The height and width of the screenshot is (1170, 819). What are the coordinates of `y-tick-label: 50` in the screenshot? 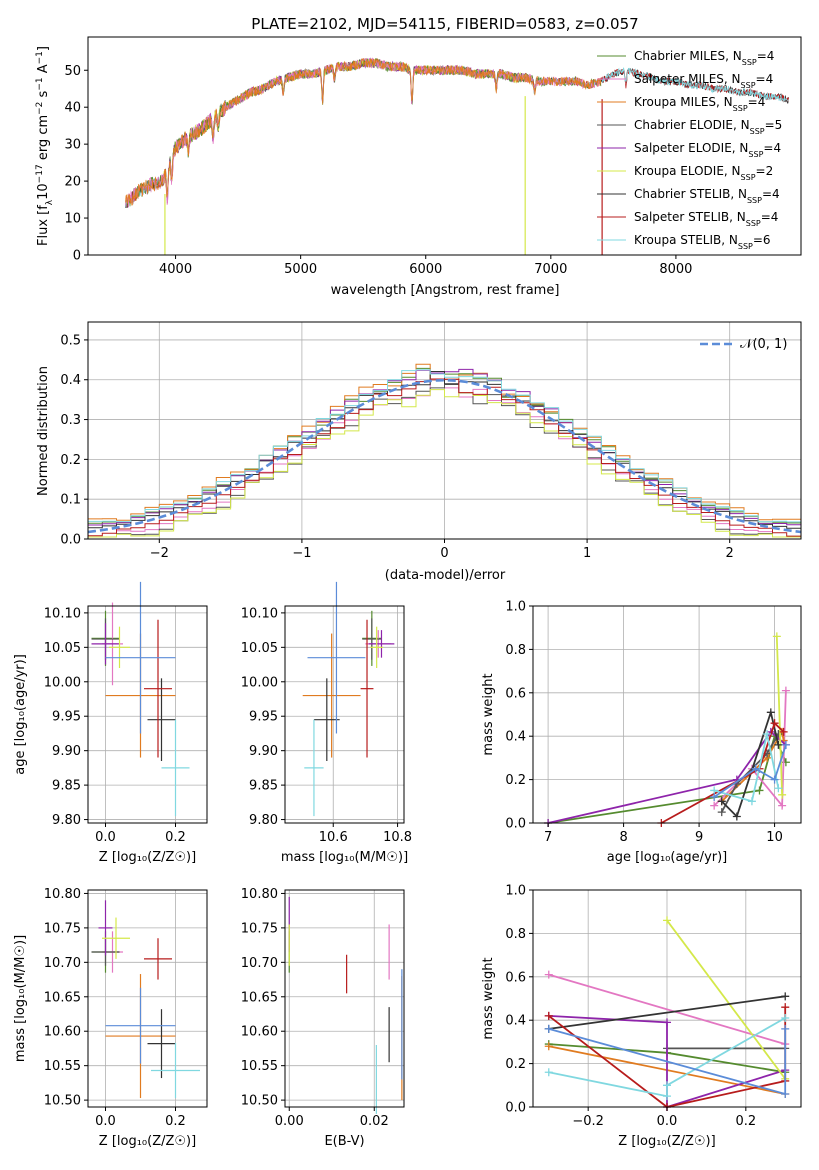 It's located at (72, 71).